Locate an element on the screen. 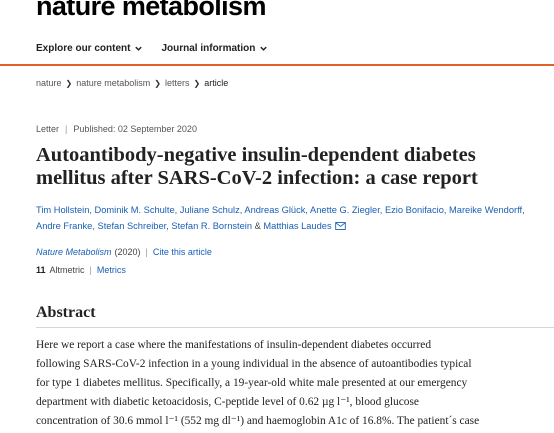  header-accent-rule is located at coordinates (277, 65).